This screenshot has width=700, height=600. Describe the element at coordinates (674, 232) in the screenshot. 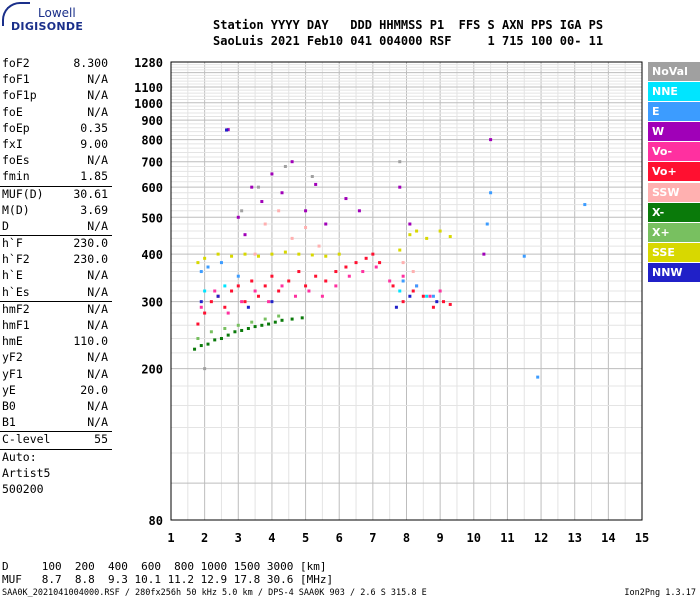

I see `legend-item: X+` at that location.